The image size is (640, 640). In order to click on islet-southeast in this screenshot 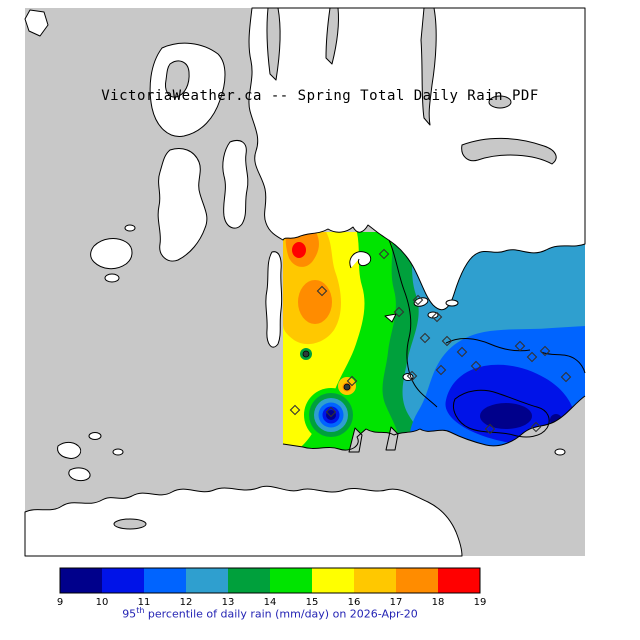, I will do `click(560, 452)`.